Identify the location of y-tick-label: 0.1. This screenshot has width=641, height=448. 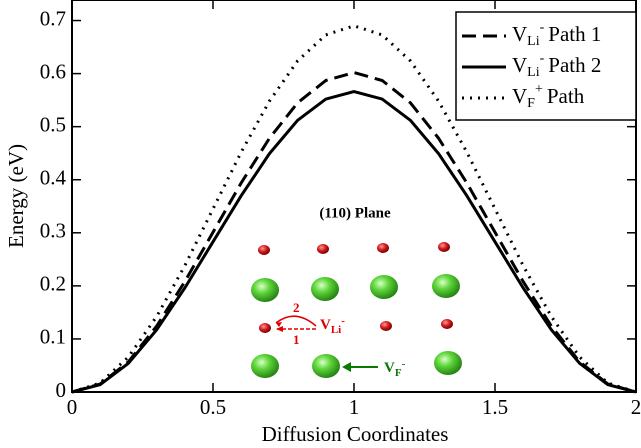
(53, 337).